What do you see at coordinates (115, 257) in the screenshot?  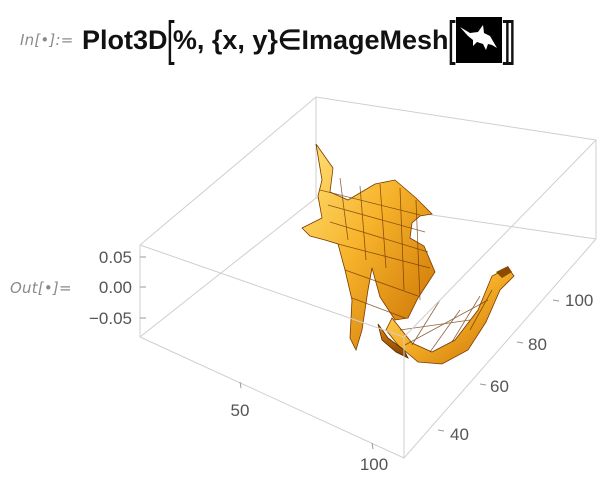 I see `z-tick-label: 0.05` at bounding box center [115, 257].